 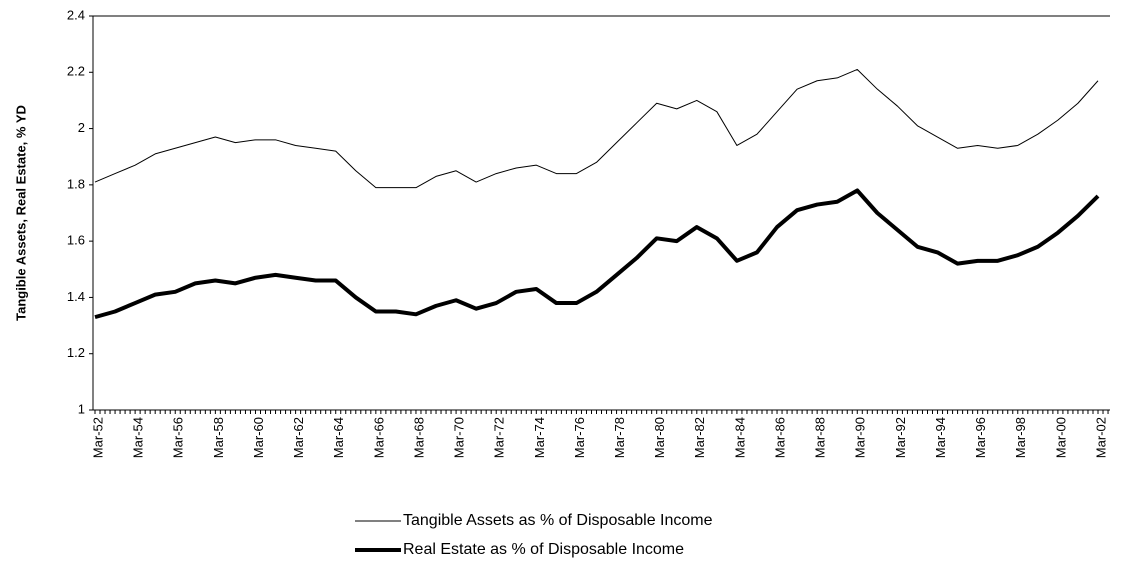 What do you see at coordinates (860, 437) in the screenshot?
I see `x-tick-label: Mar-90` at bounding box center [860, 437].